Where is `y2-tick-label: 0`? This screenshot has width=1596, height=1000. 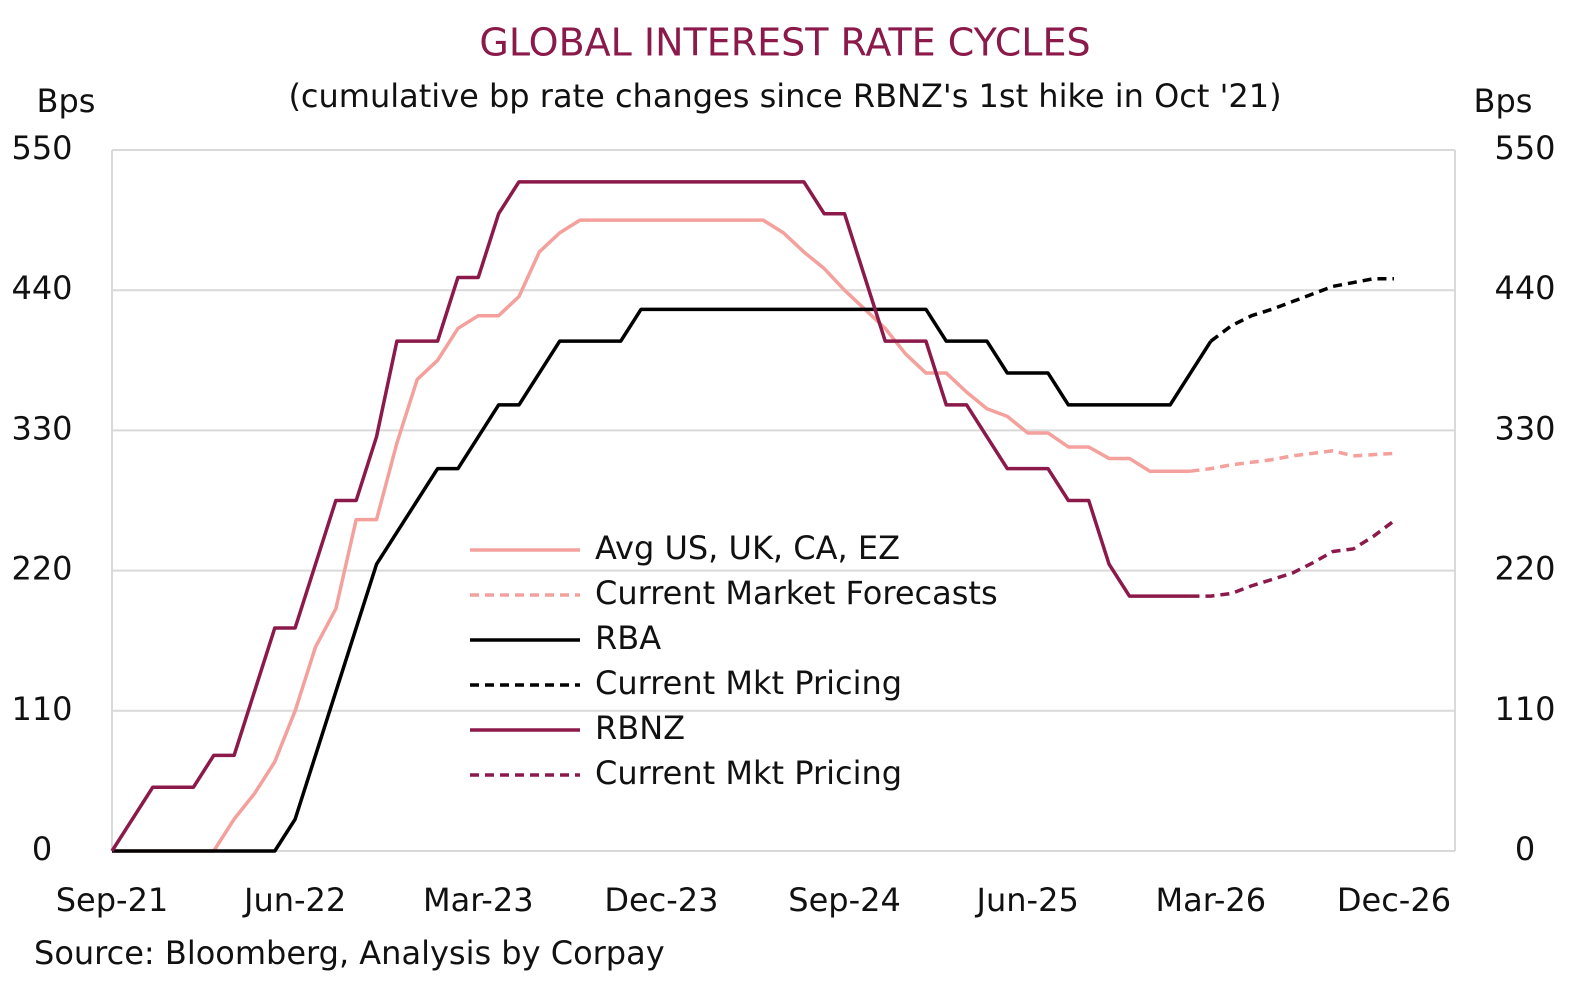
y2-tick-label: 0 is located at coordinates (1525, 849).